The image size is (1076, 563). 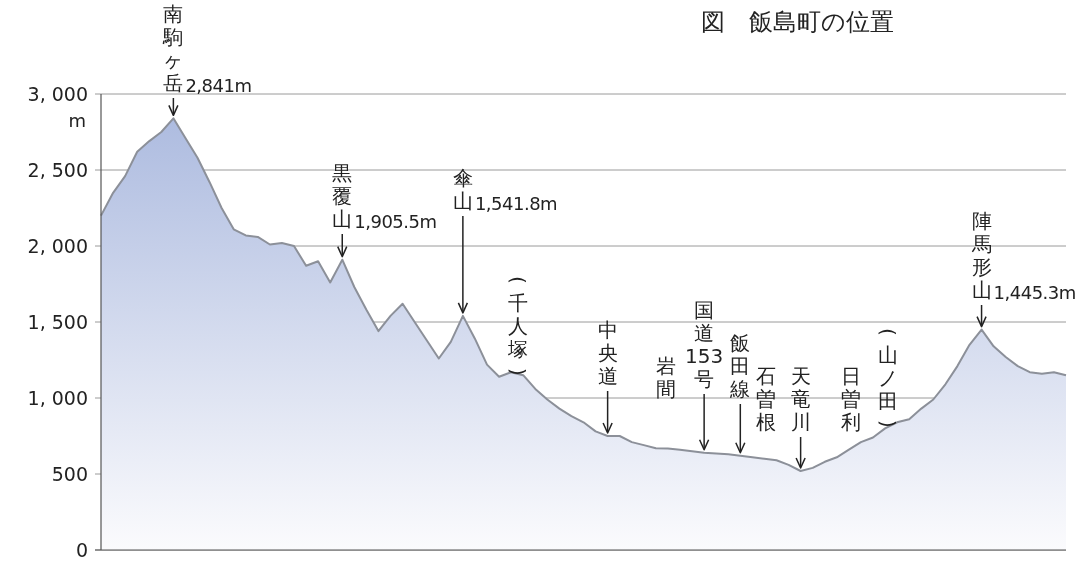 What do you see at coordinates (981, 255) in the screenshot?
I see `annotation: 陣馬形山` at bounding box center [981, 255].